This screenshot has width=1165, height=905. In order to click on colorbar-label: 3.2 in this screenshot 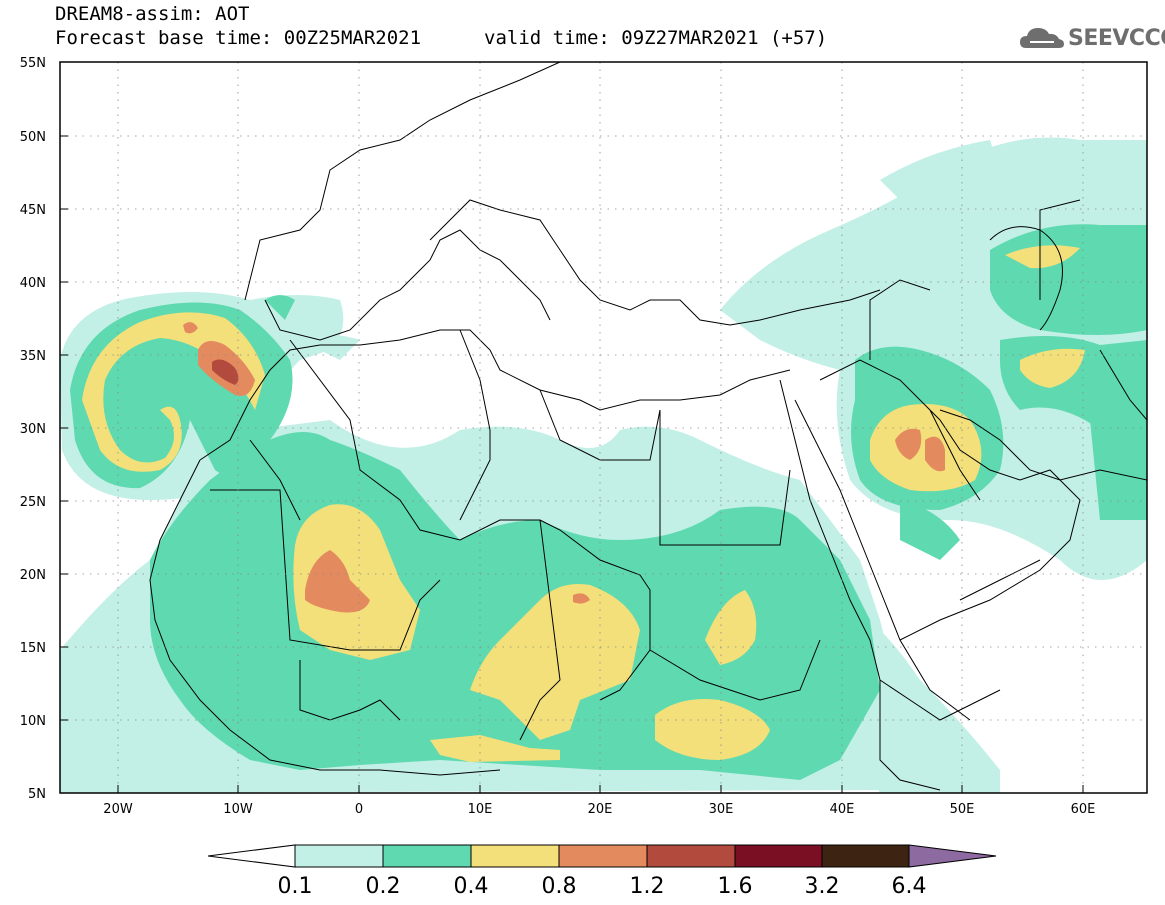, I will do `click(822, 886)`.